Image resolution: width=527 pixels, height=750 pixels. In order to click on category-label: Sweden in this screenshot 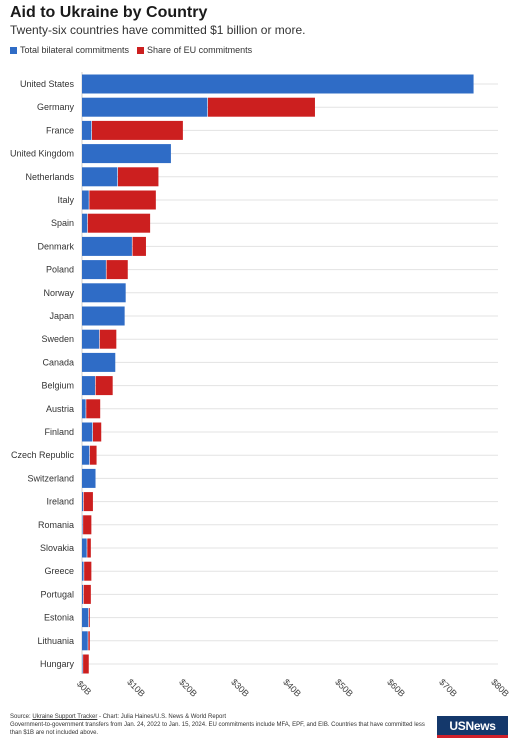, I will do `click(57, 339)`.